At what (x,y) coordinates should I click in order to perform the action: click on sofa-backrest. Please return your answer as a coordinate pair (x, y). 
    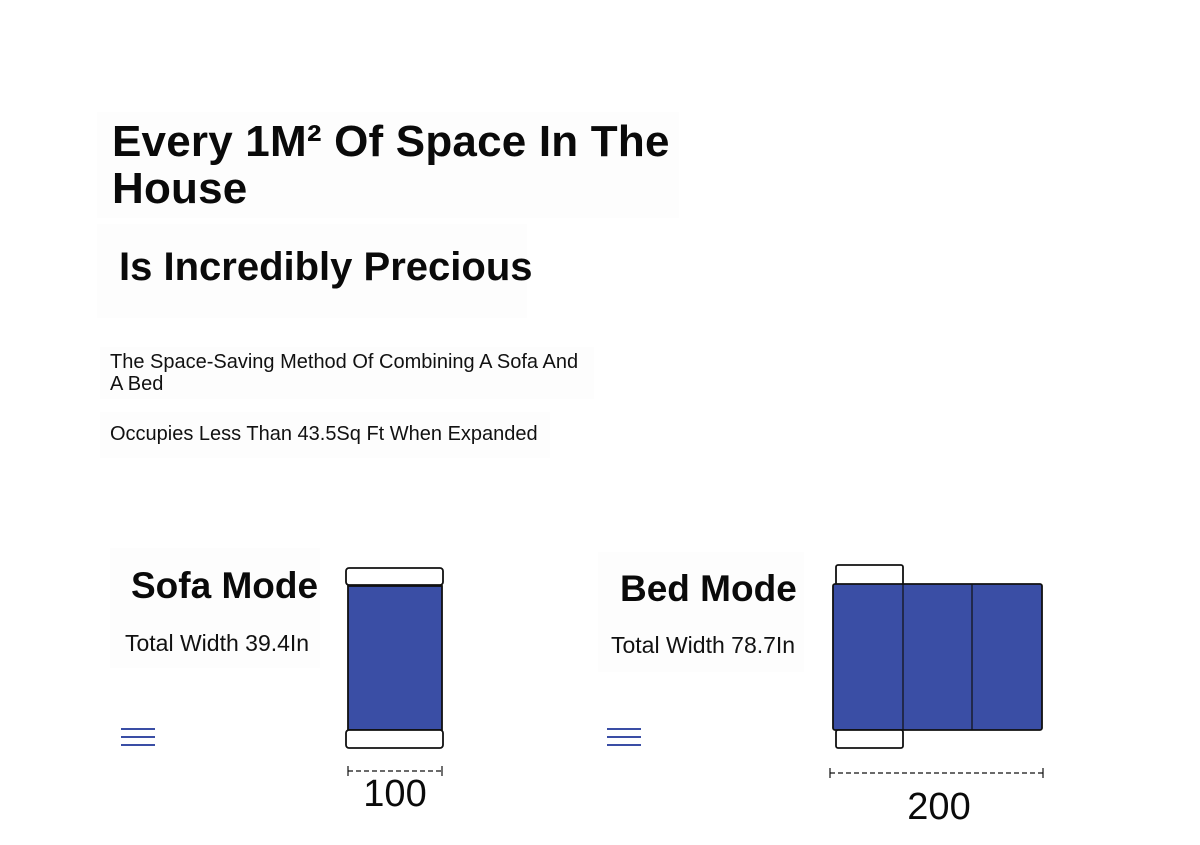
    Looking at the image, I should click on (394, 576).